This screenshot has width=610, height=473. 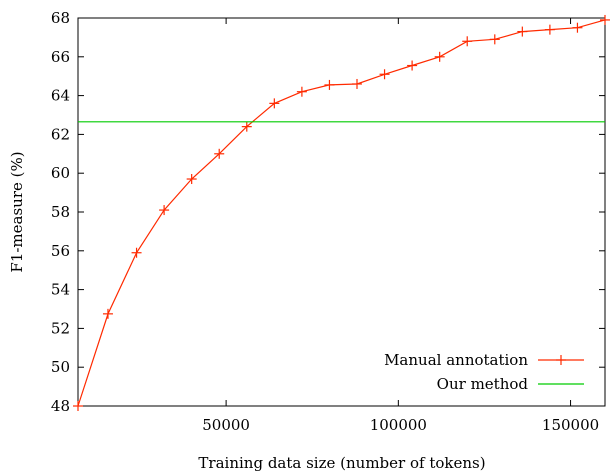 What do you see at coordinates (226, 425) in the screenshot?
I see `x-tick-label: 50000` at bounding box center [226, 425].